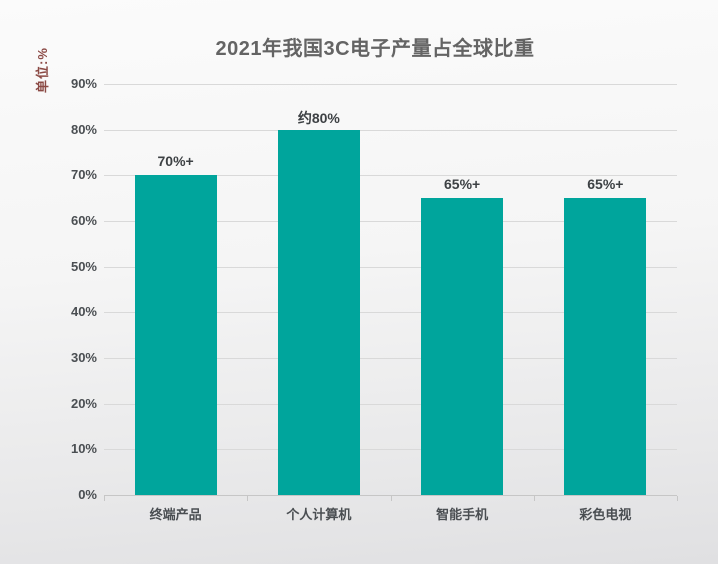 The width and height of the screenshot is (718, 564). What do you see at coordinates (462, 514) in the screenshot?
I see `x-axis-category-label: 智能手机` at bounding box center [462, 514].